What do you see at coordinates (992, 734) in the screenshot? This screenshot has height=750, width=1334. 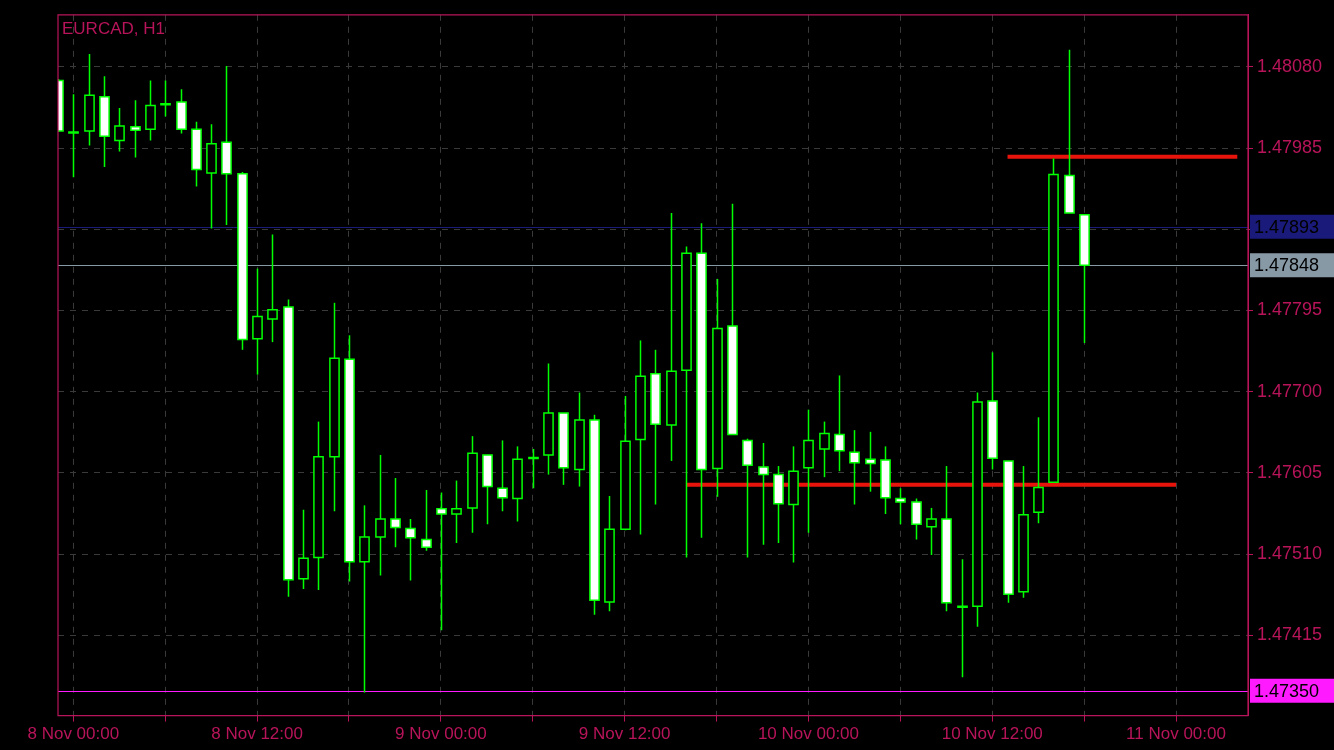 I see `x-tick-label: 10 Nov 12:00` at bounding box center [992, 734].